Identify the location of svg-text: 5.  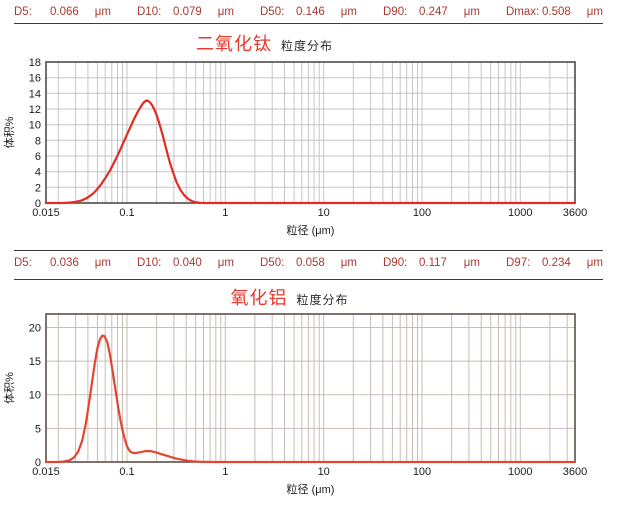
(38, 429).